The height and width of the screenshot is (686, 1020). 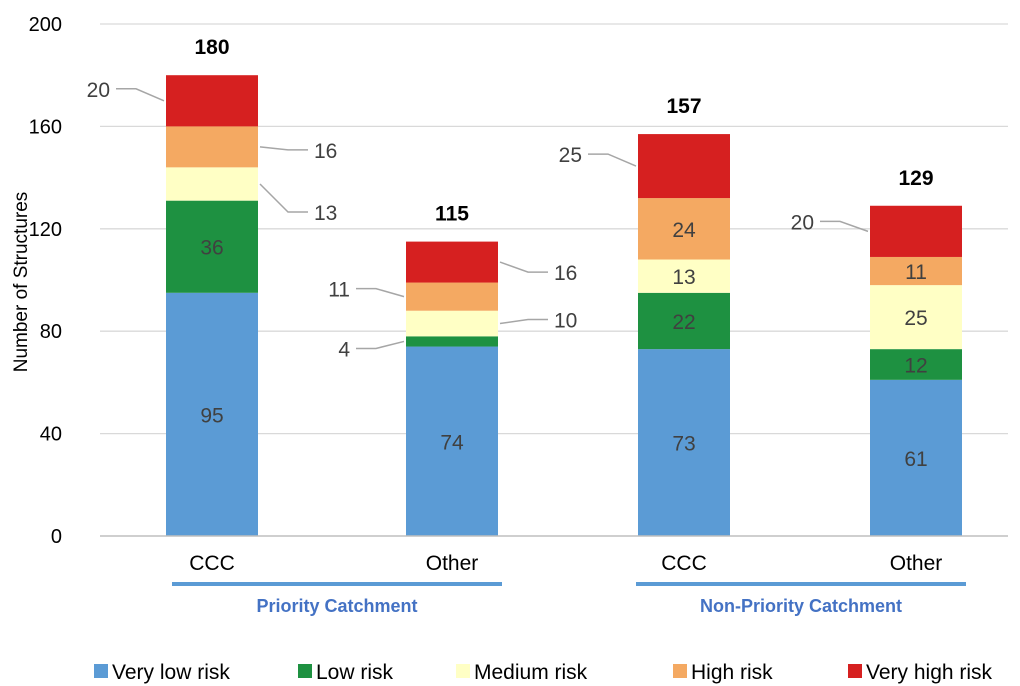 What do you see at coordinates (51, 332) in the screenshot?
I see `y-tick-label: 80` at bounding box center [51, 332].